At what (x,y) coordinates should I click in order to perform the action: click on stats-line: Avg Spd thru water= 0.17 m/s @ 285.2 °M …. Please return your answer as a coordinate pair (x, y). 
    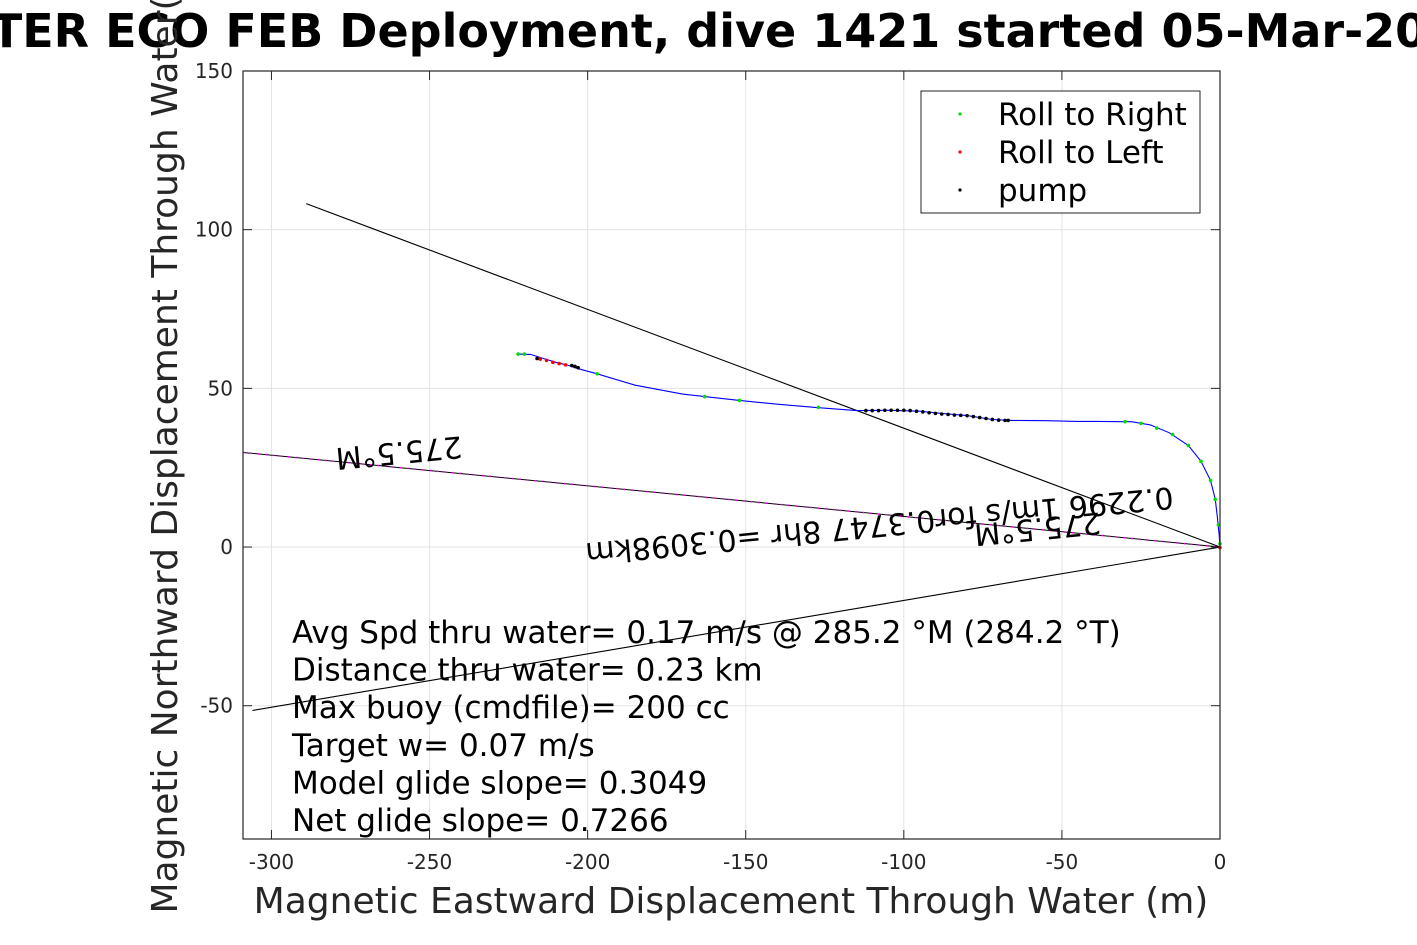
    Looking at the image, I should click on (706, 633).